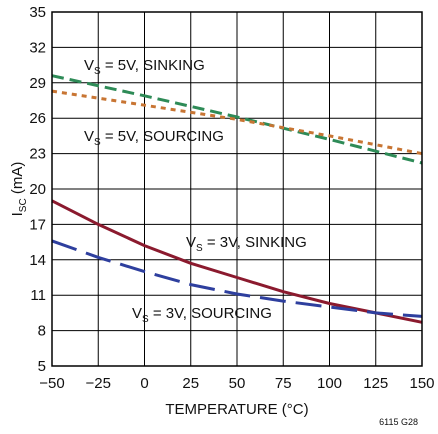 This screenshot has height=434, width=438. I want to click on x-axis-title: TEMPERATURE (°C), so click(236, 409).